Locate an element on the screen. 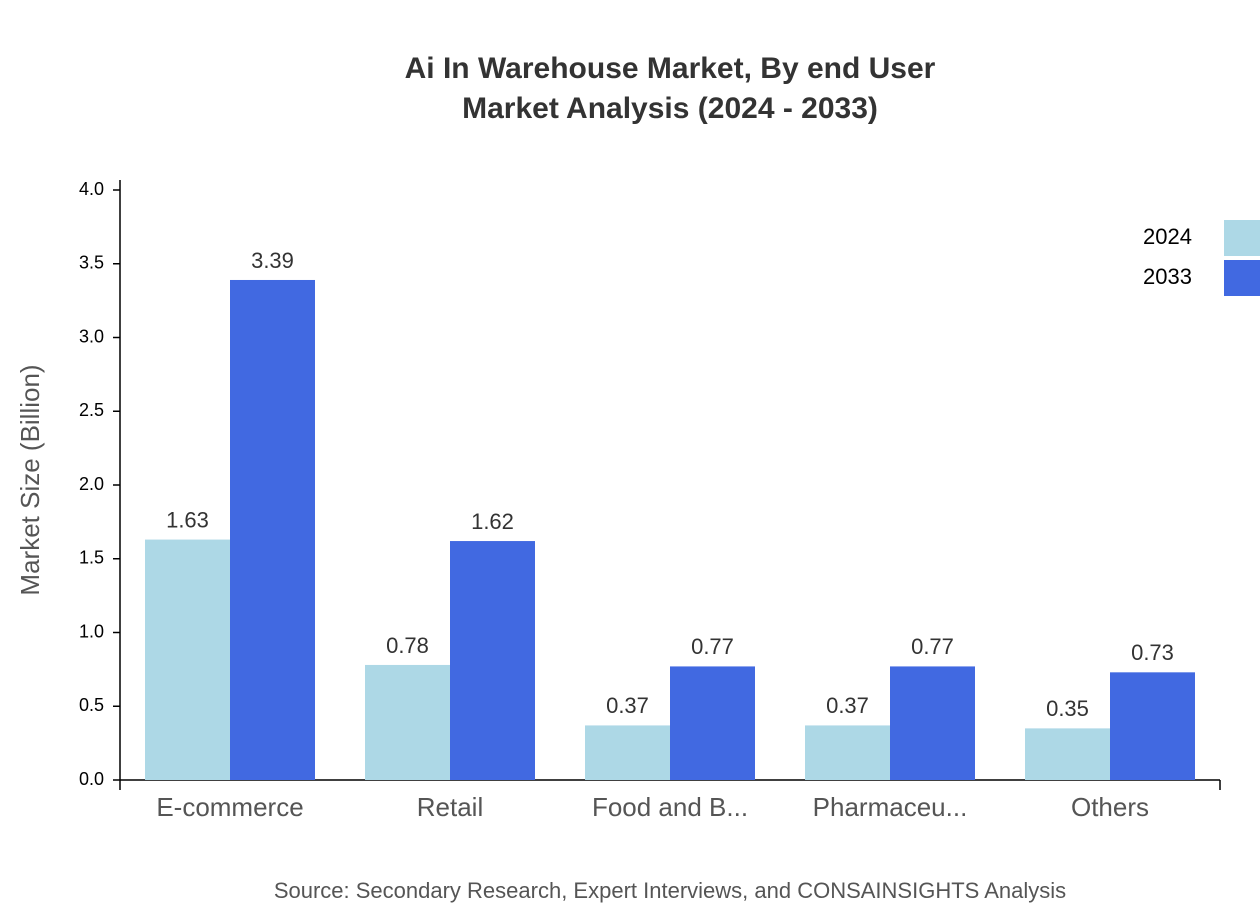  data-label: 0.78 is located at coordinates (407, 645).